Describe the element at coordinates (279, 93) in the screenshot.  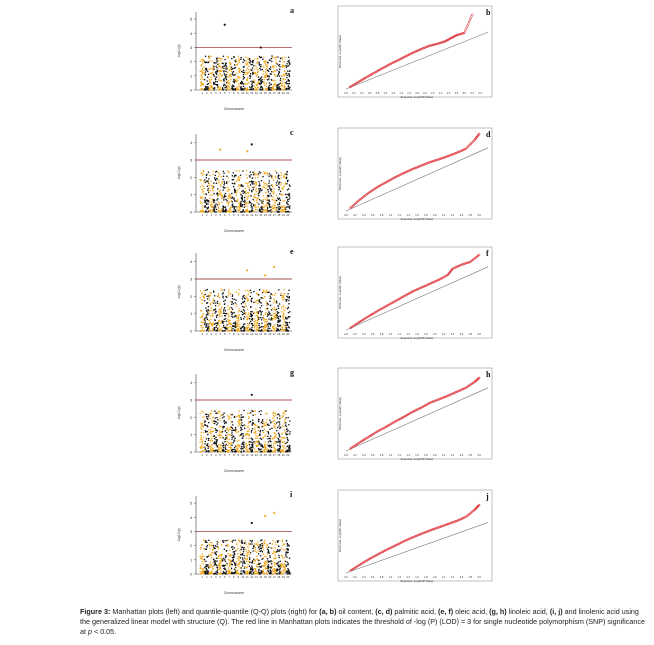
I see `x-tick-label: 18` at that location.